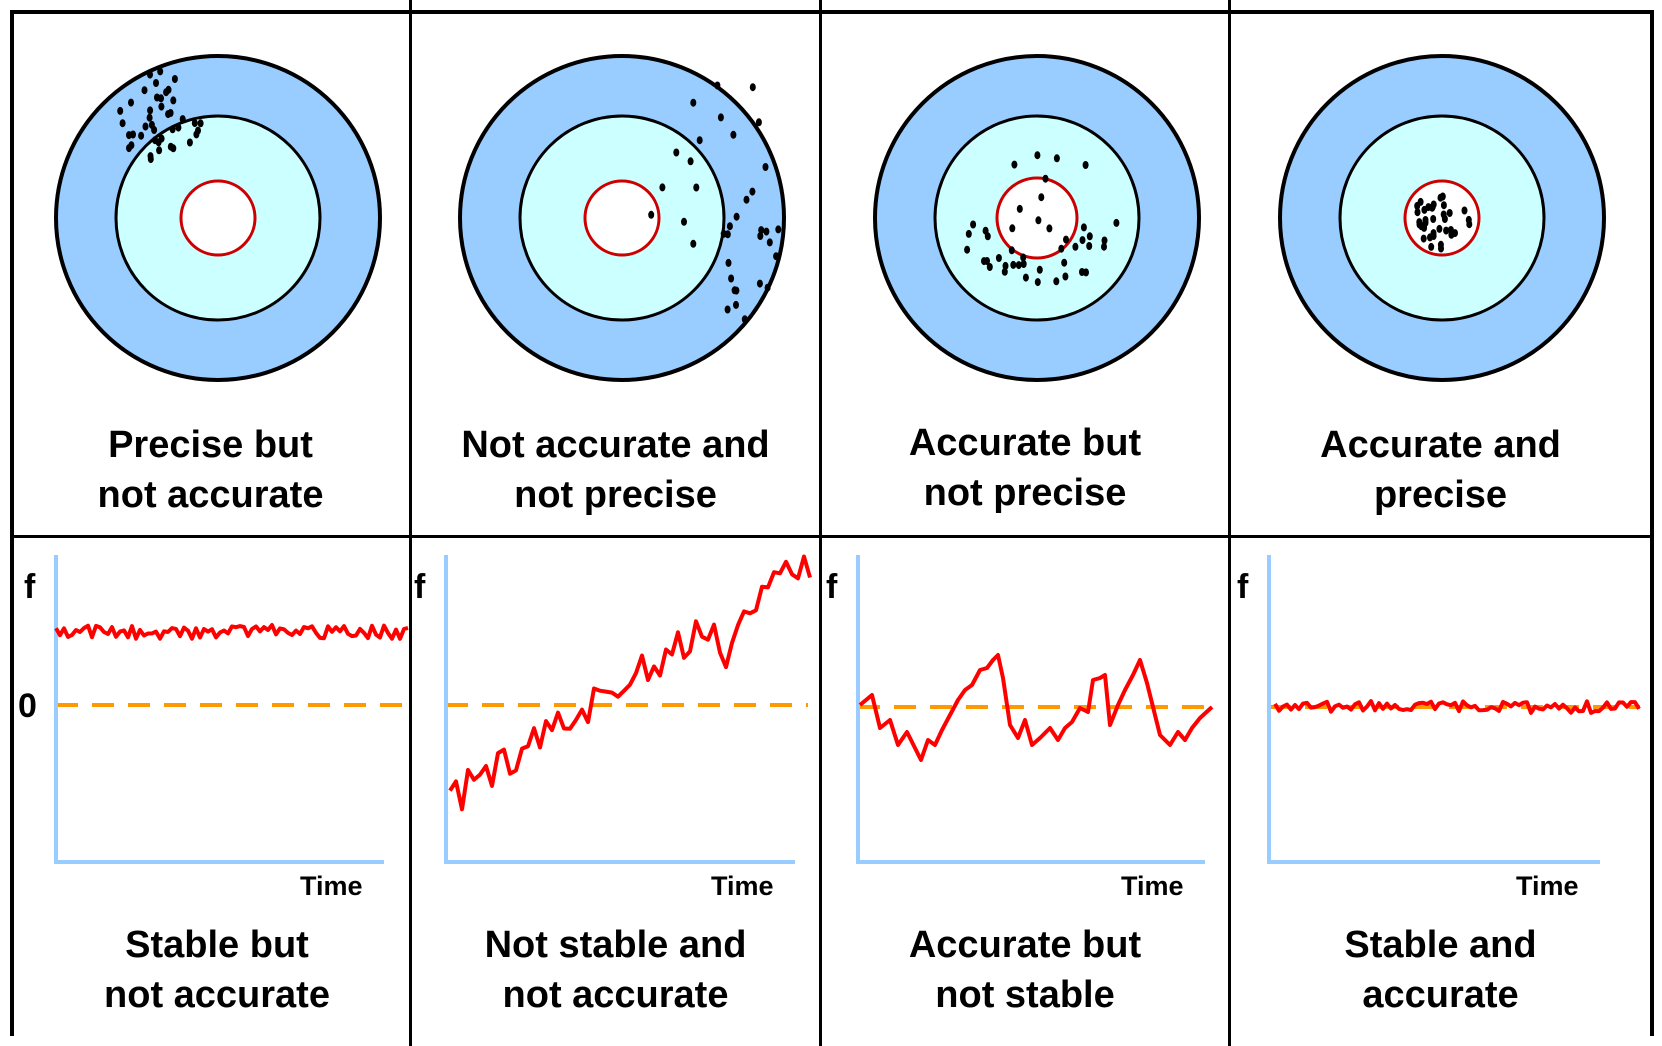  I want to click on caption-line: Precise but, so click(210, 445).